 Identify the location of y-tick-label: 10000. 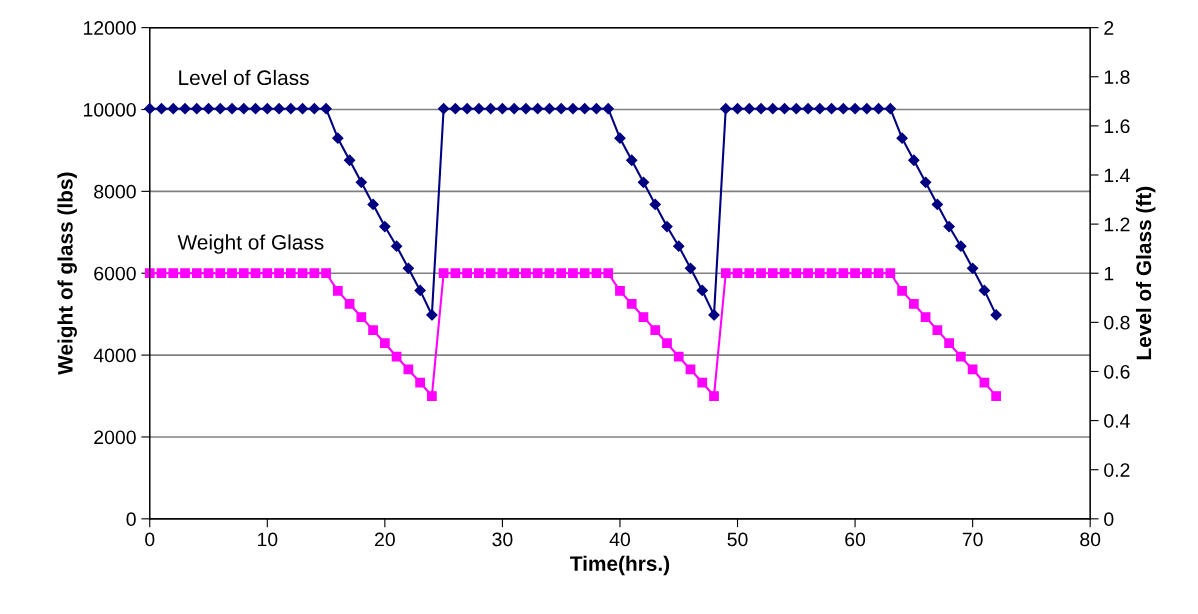
(109, 109).